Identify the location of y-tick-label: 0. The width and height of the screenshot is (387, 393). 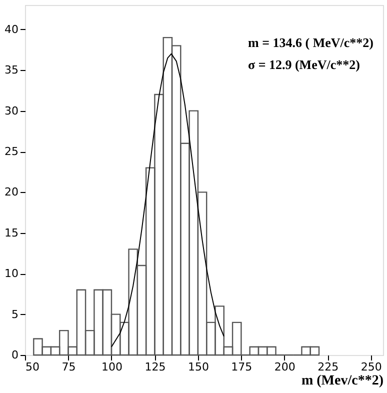
(15, 355).